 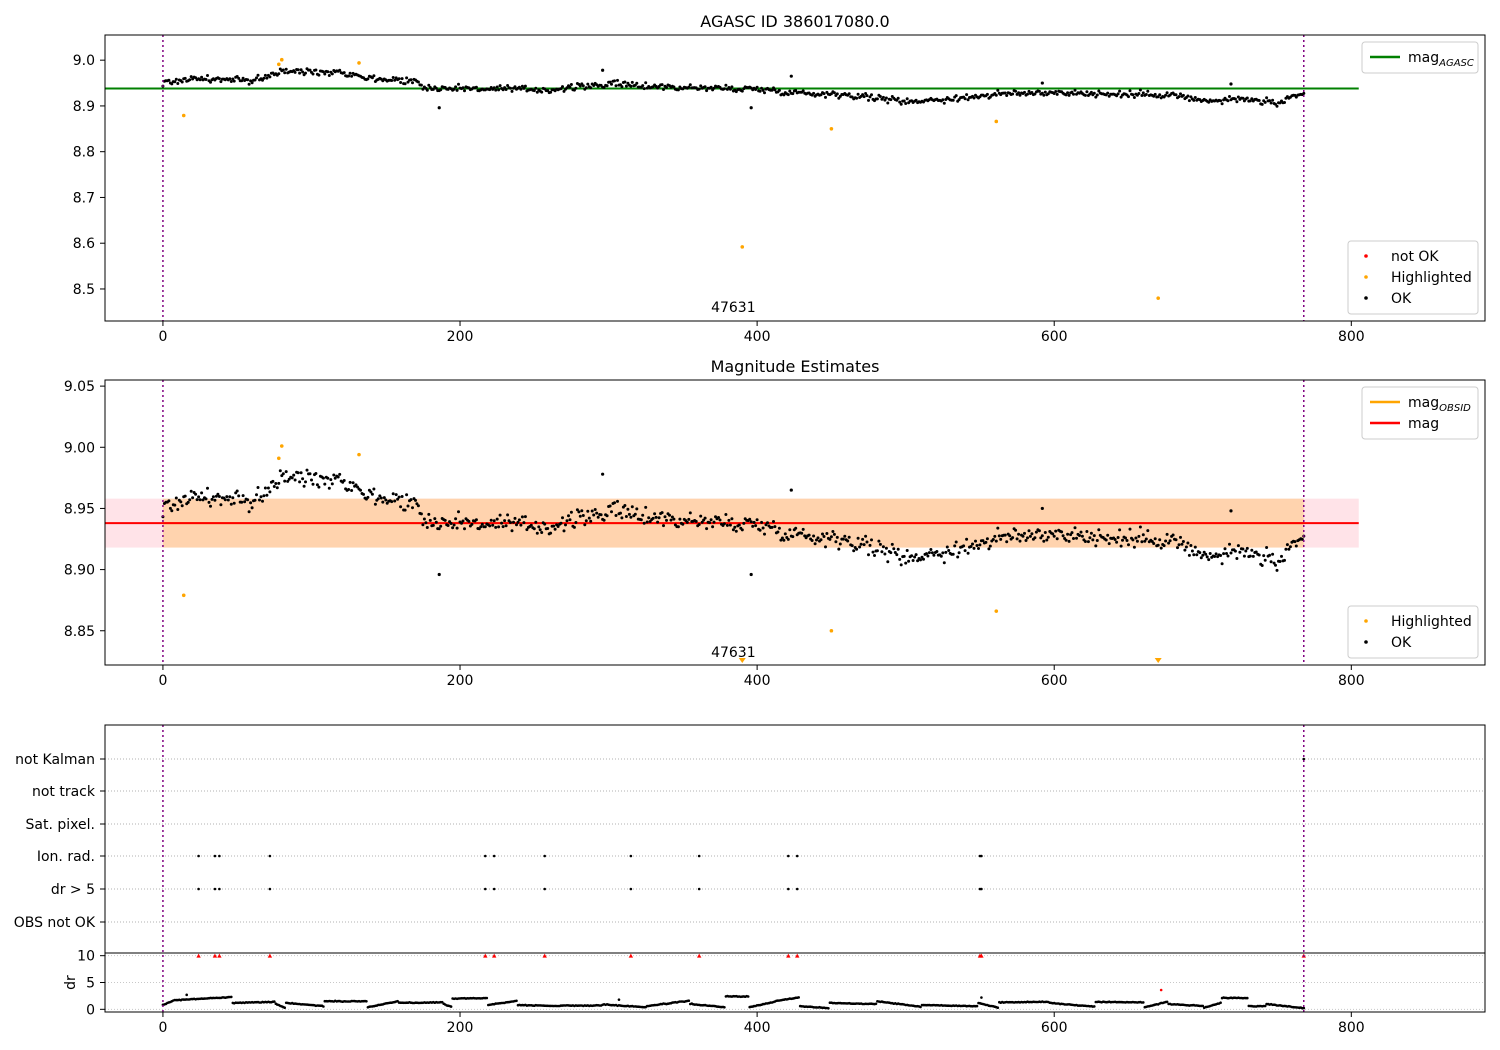 I want to click on agasc-ytick-label: 8.6, so click(x=84, y=244).